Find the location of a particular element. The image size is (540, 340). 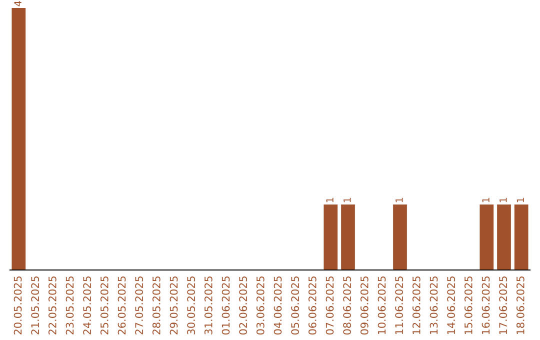

x-tick-label: 27.05.2025 is located at coordinates (139, 305).